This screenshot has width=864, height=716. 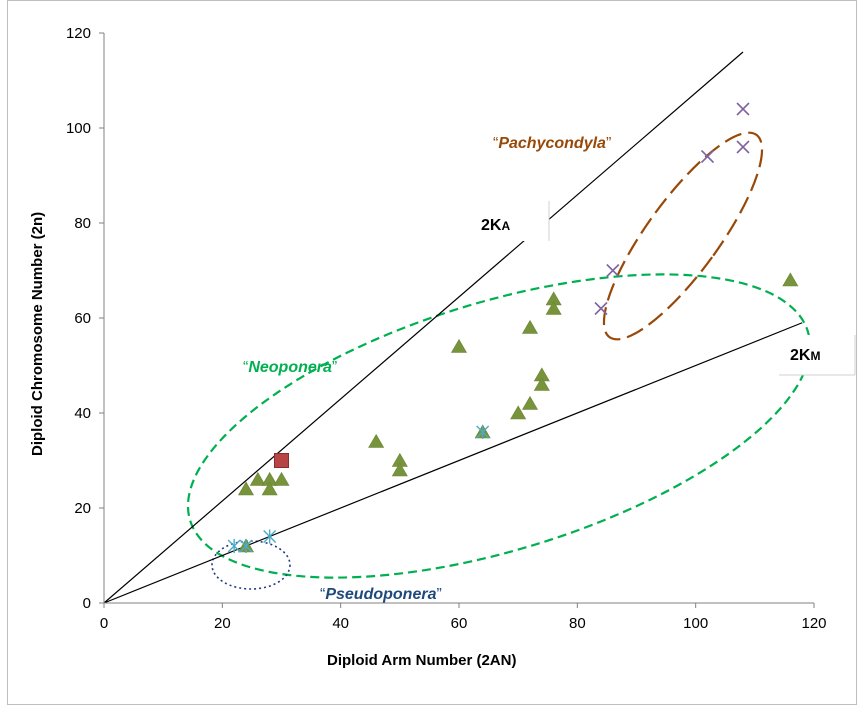 What do you see at coordinates (82, 508) in the screenshot?
I see `y-tick-label: 20` at bounding box center [82, 508].